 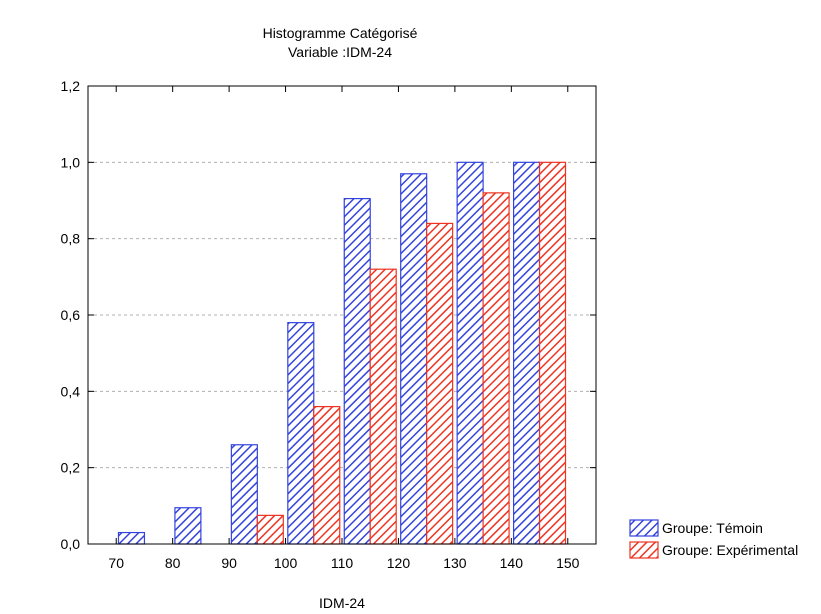 I want to click on y-tick-label: 1,2, so click(x=71, y=86).